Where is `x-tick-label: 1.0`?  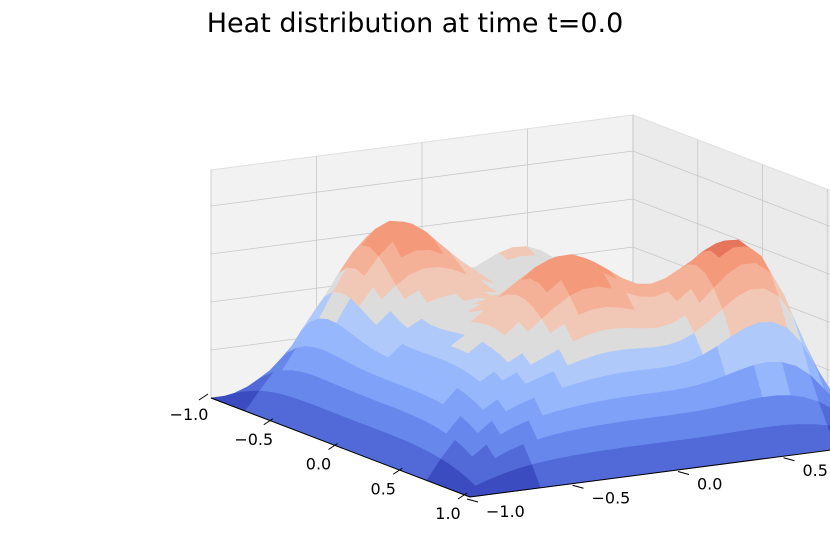
x-tick-label: 1.0 is located at coordinates (447, 513).